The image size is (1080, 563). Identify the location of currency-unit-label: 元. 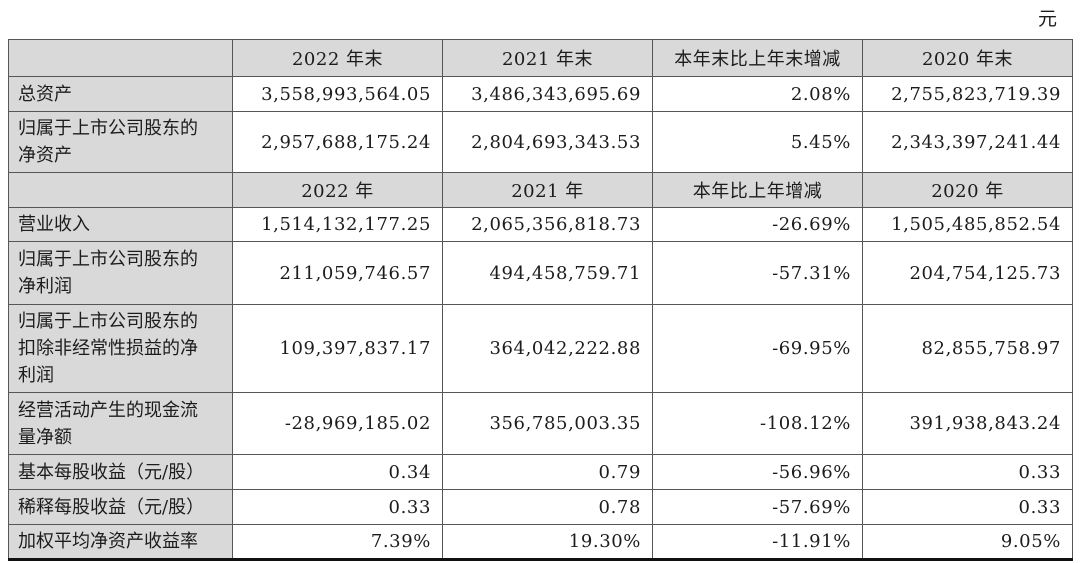
(1047, 19).